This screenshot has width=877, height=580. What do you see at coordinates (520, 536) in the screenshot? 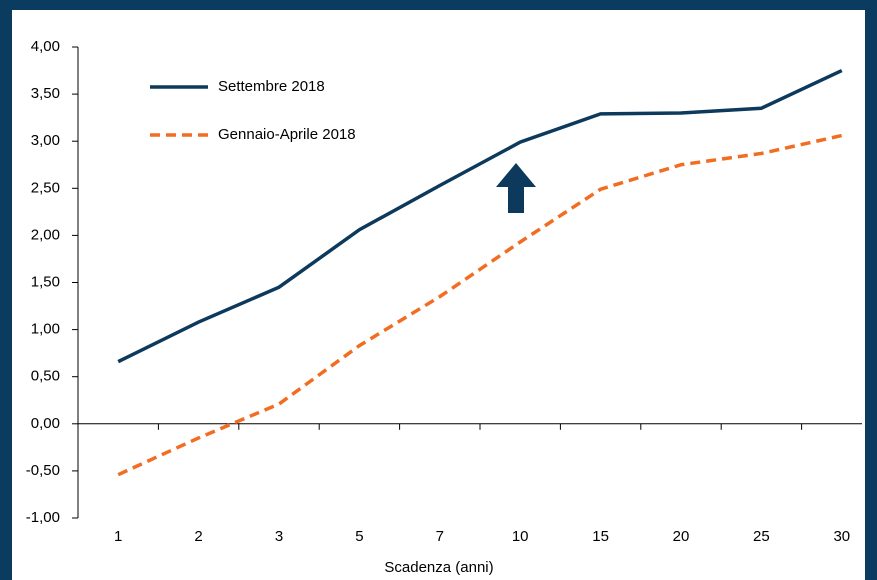
I see `x-tick-label: 10` at bounding box center [520, 536].